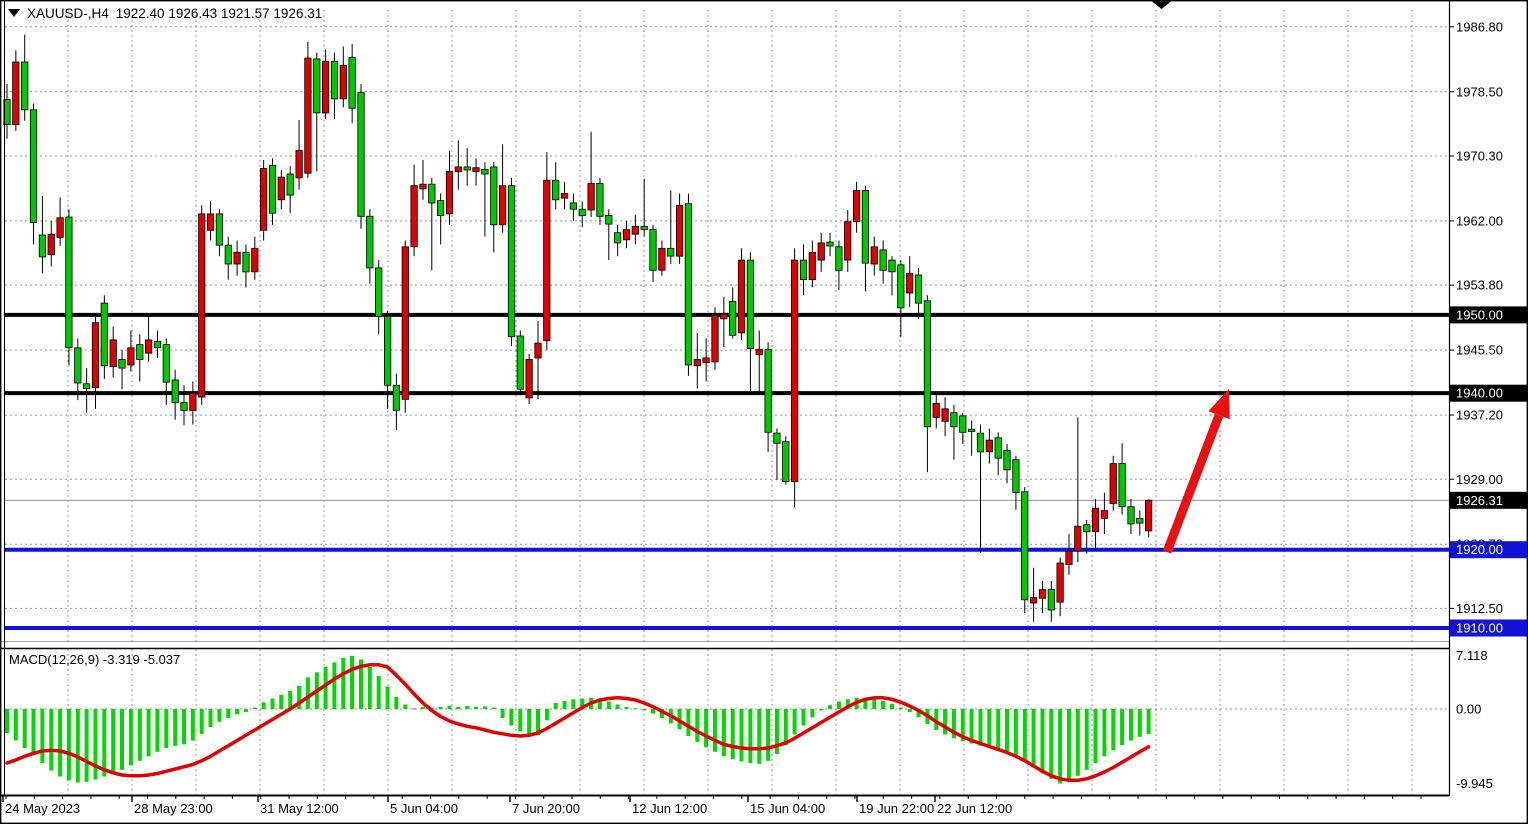 This screenshot has height=825, width=1528. I want to click on macd-tick-label: 7.118, so click(1472, 655).